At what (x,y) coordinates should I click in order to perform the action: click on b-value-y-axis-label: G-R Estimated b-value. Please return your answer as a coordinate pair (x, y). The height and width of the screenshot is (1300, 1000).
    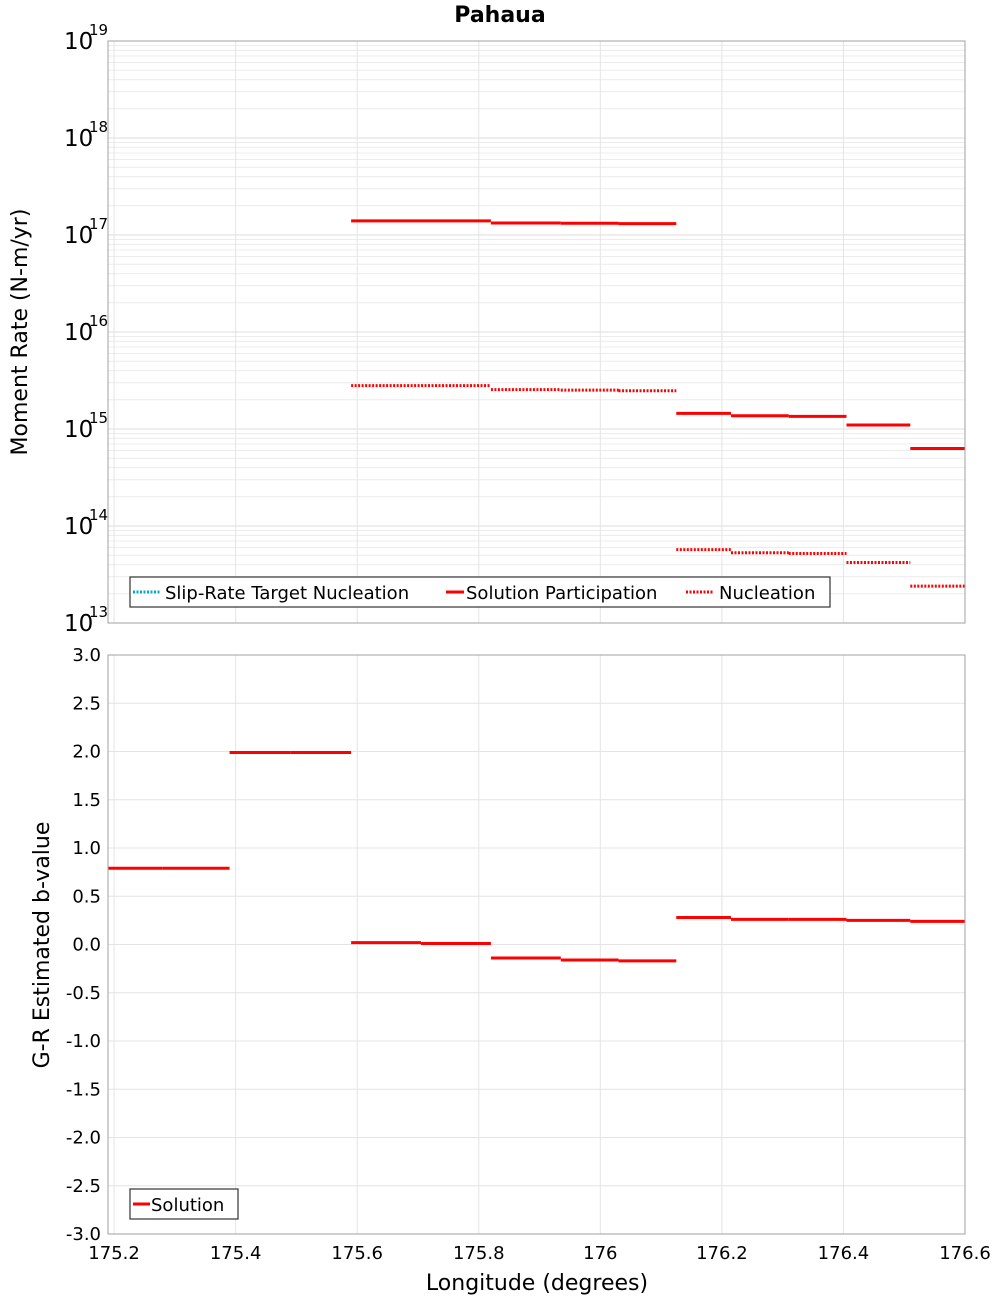
    Looking at the image, I should click on (42, 945).